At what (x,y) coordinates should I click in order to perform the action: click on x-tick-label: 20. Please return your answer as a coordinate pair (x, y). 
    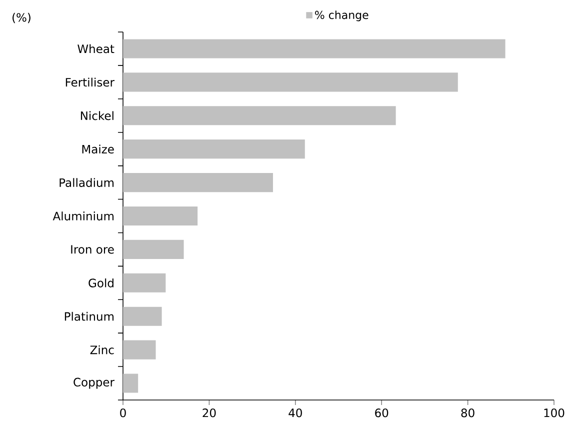
    Looking at the image, I should click on (209, 413).